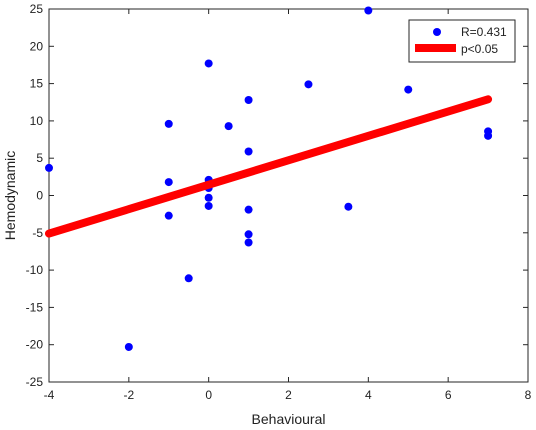 The width and height of the screenshot is (536, 430). What do you see at coordinates (208, 395) in the screenshot?
I see `x-tick-label: 0` at bounding box center [208, 395].